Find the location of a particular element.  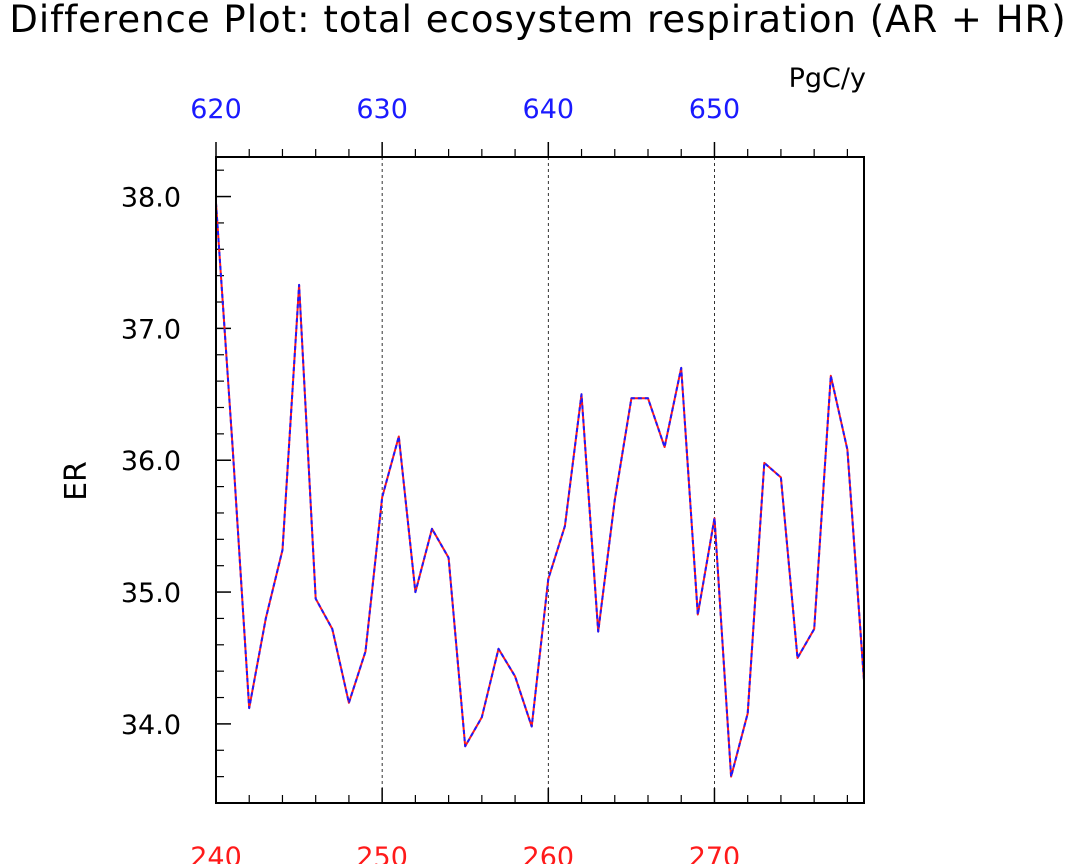

y-tick-label: 34.0 is located at coordinates (151, 725).